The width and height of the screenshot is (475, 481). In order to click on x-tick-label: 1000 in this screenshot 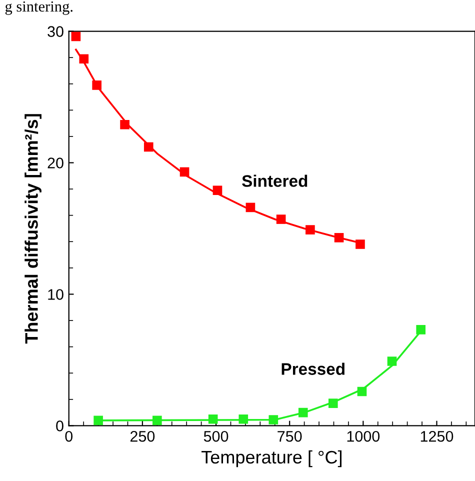, I will do `click(363, 436)`.